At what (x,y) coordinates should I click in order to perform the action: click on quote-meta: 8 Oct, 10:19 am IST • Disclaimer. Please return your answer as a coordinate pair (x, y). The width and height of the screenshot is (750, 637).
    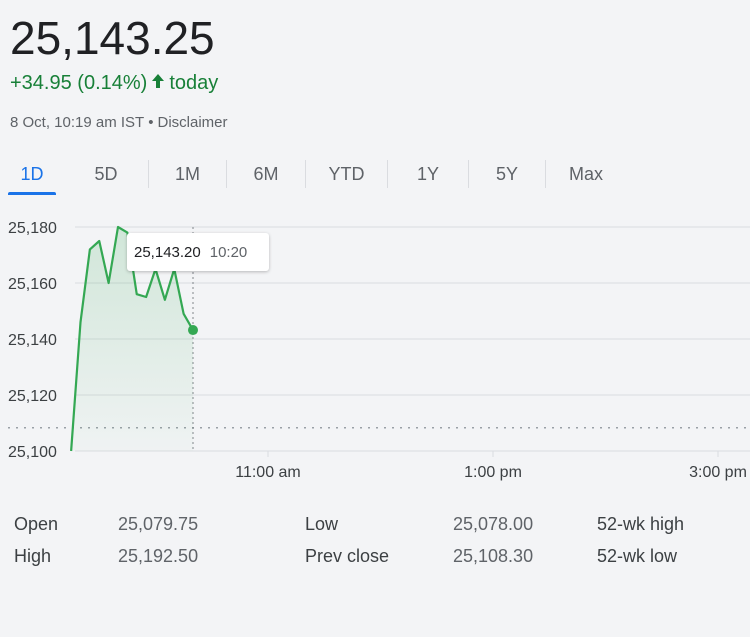
    Looking at the image, I should click on (119, 122).